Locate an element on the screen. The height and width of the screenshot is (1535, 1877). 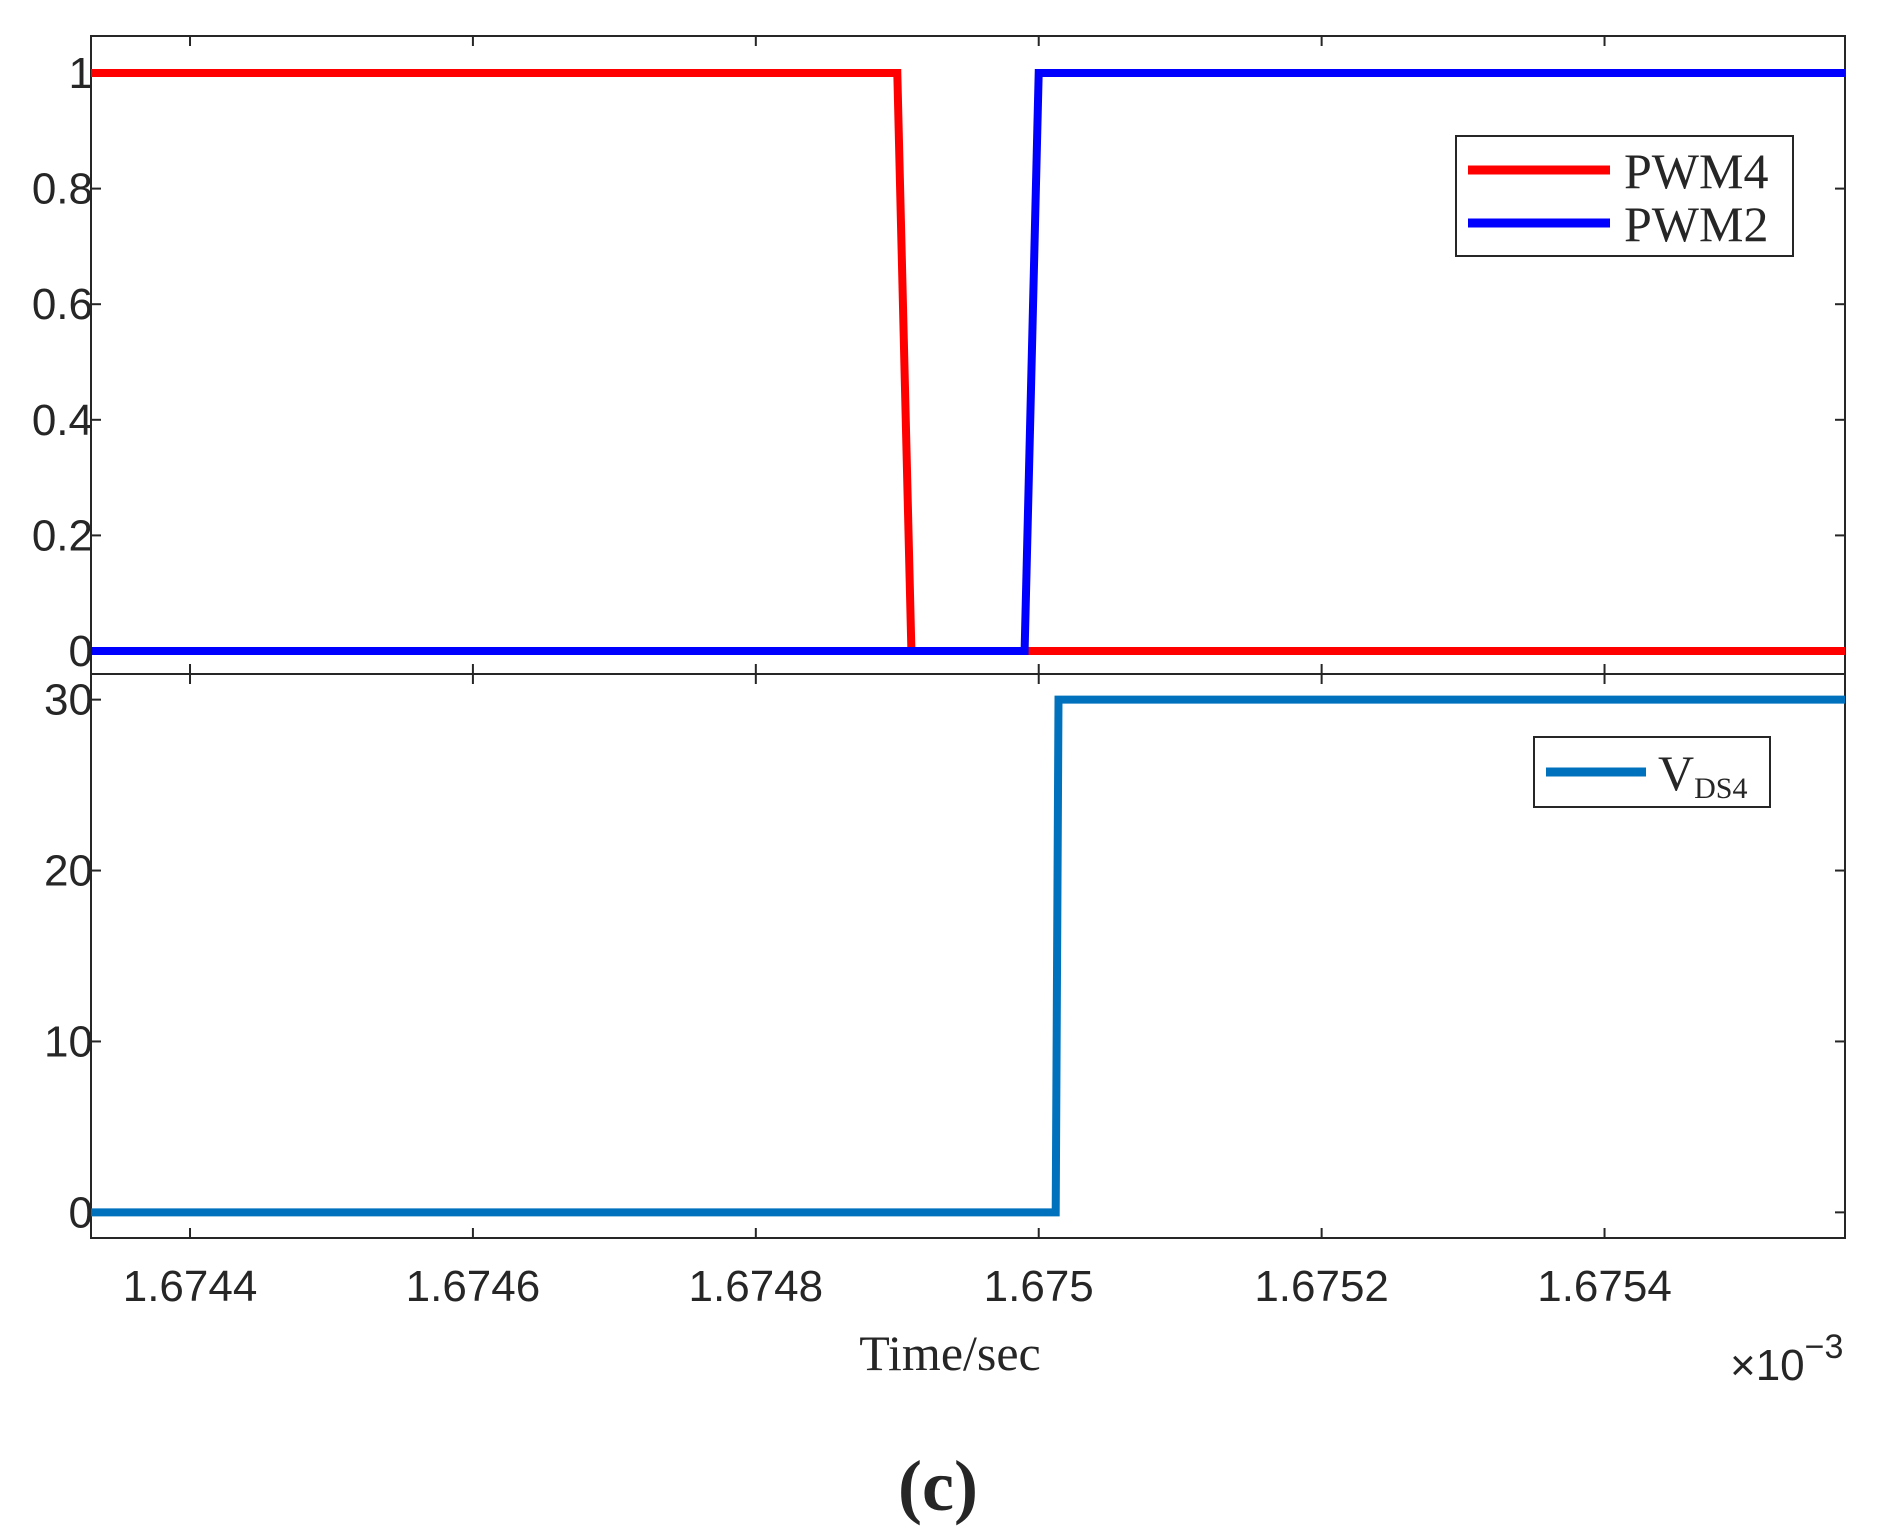
y-tick-label: 20 is located at coordinates (68, 871).